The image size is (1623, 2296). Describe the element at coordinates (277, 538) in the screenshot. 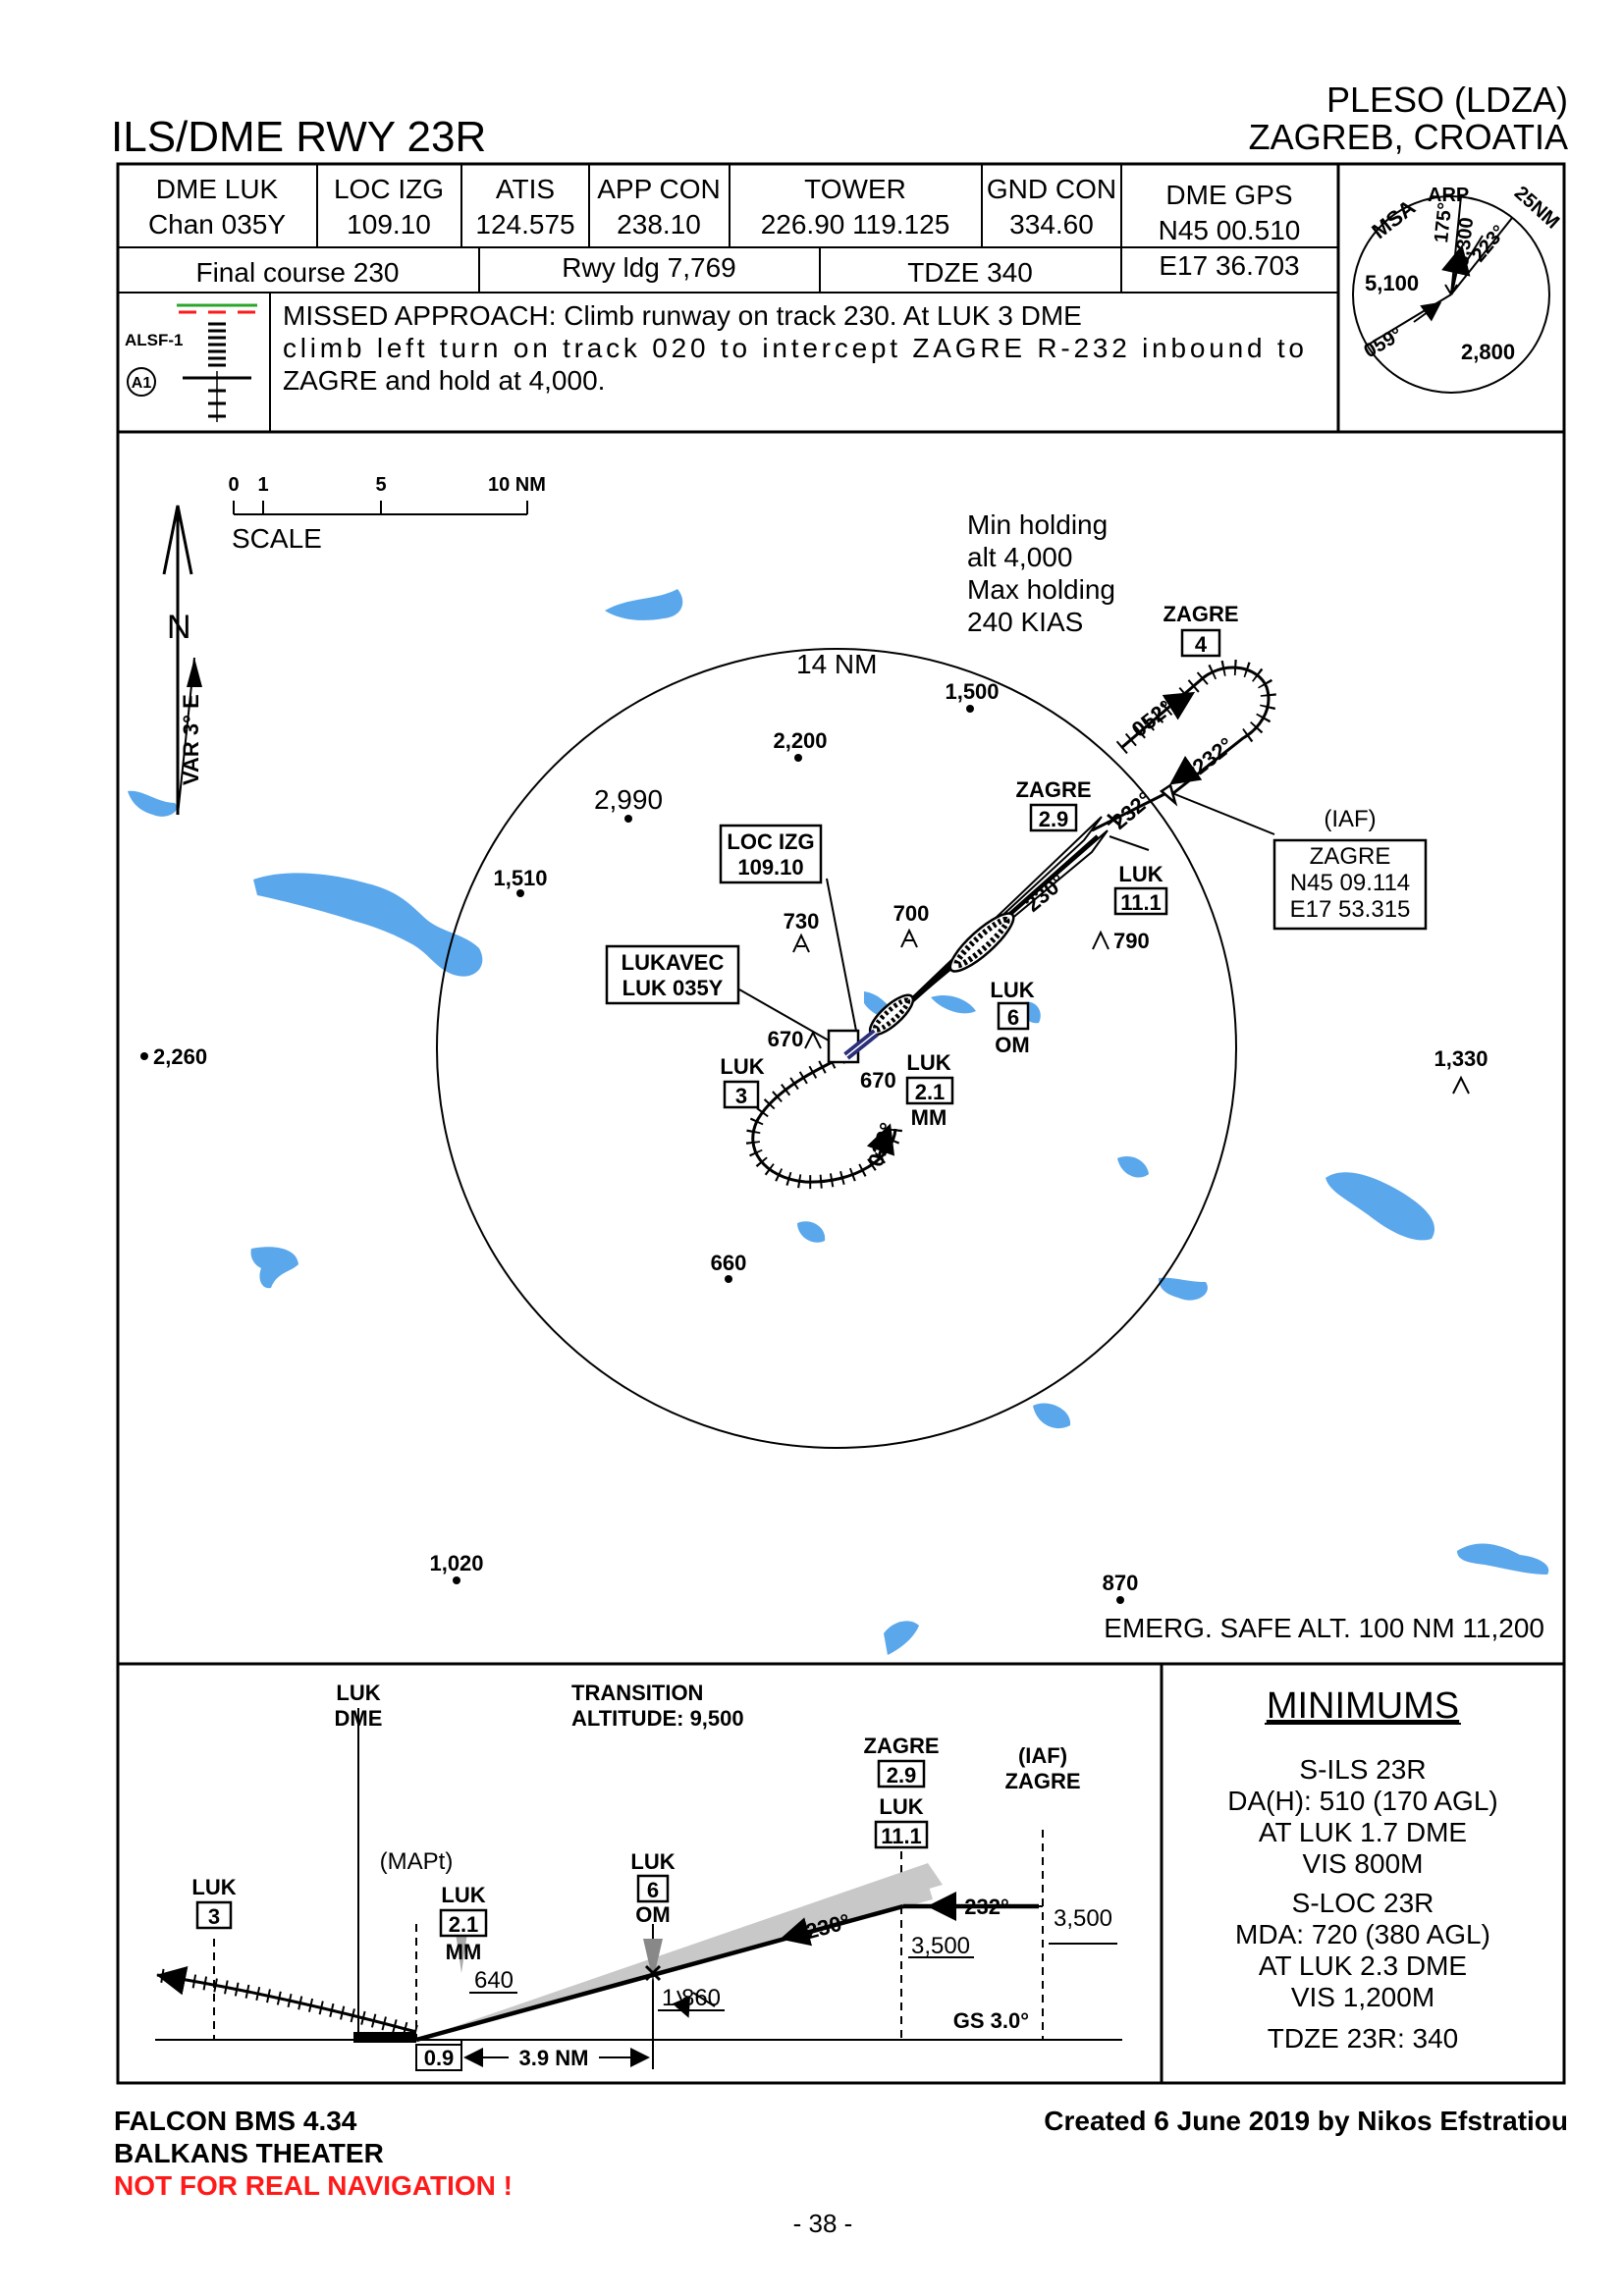

I see `scale-label: SCALE` at that location.